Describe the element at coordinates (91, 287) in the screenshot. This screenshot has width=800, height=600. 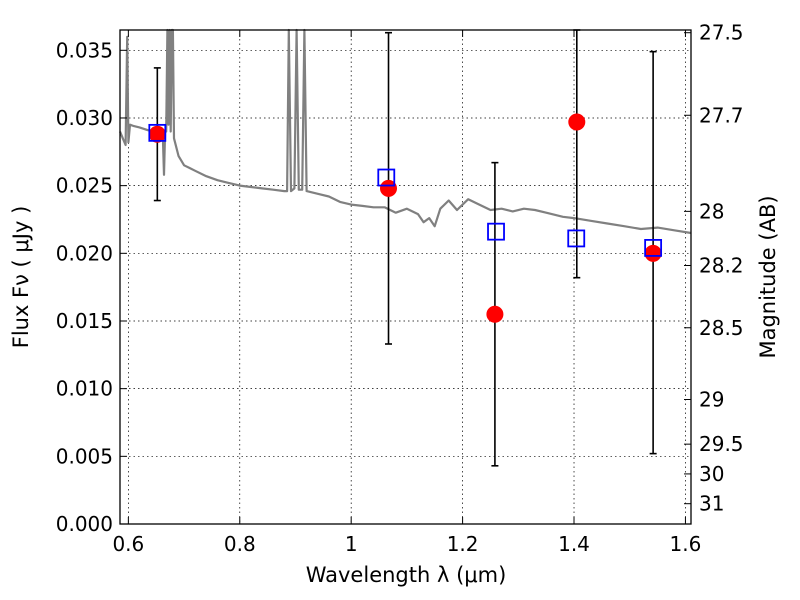
I see `y-axis-left: 0.000 0.005 0.010 0.015 0.020 0.025 0.030 0.035` at that location.